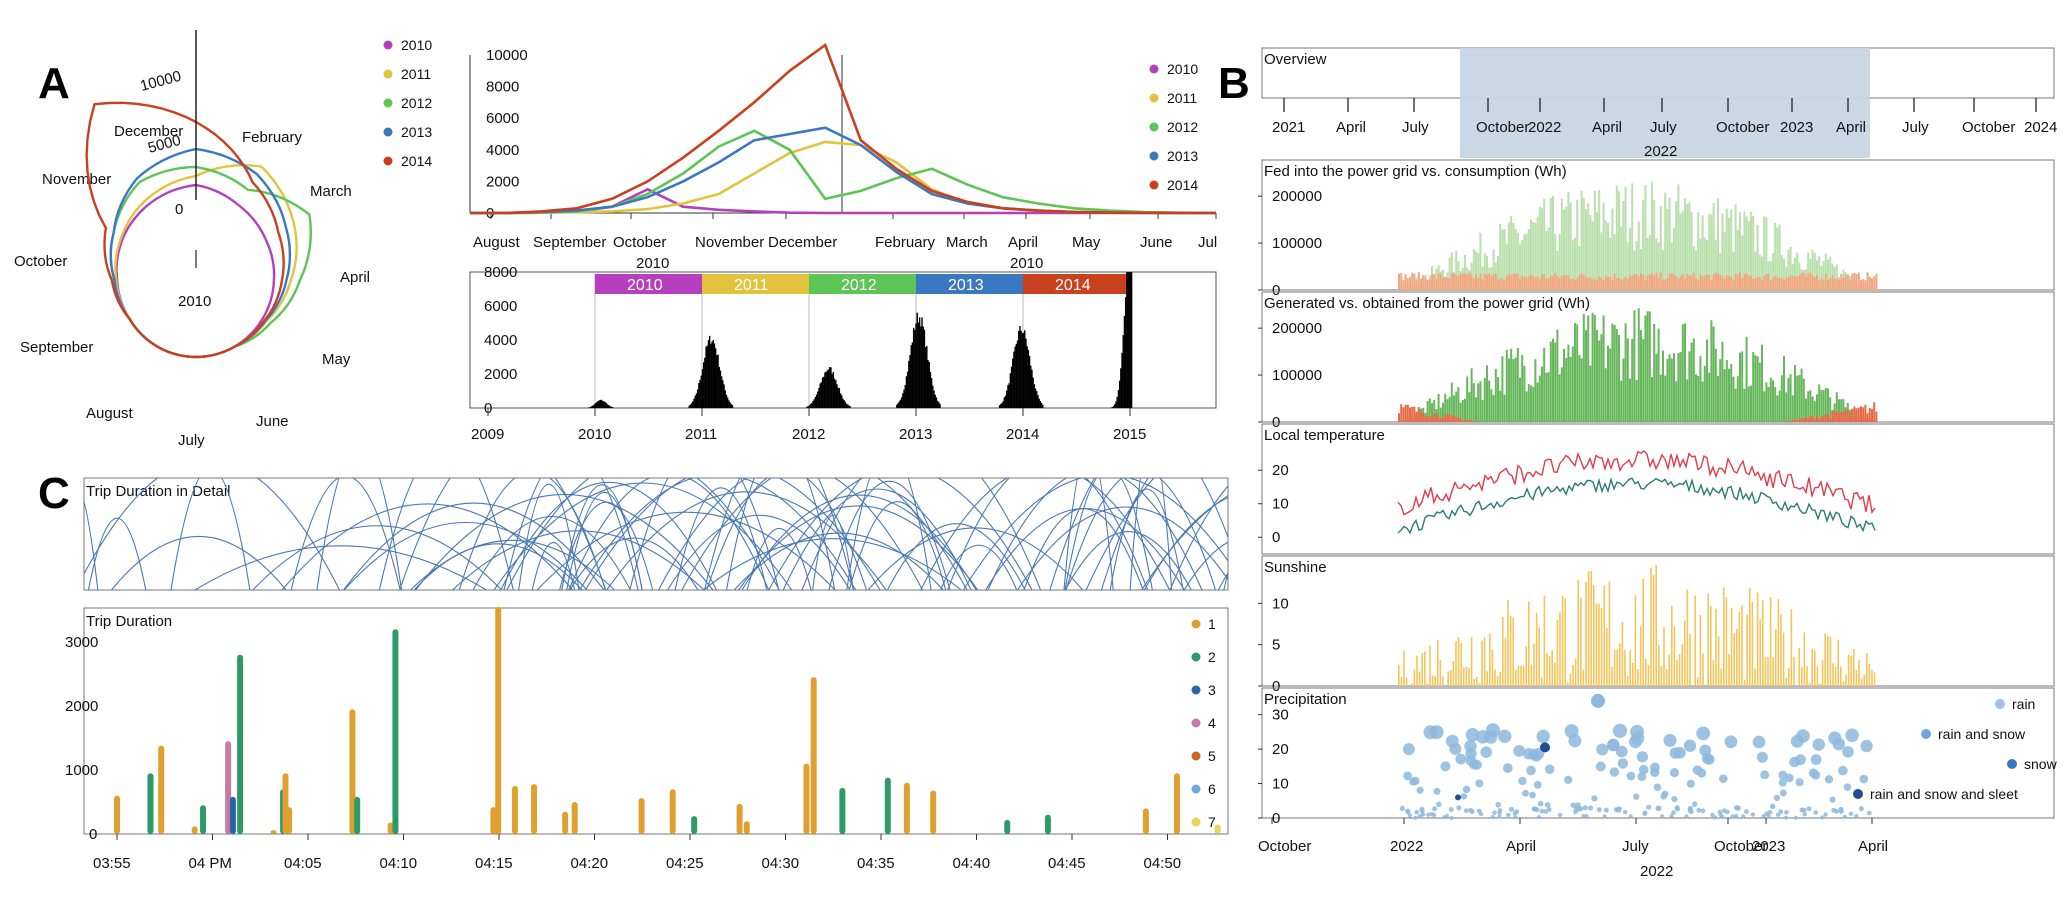 This screenshot has height=920, width=2072. What do you see at coordinates (1212, 822) in the screenshot?
I see `trips-legend-label-7: 7` at bounding box center [1212, 822].